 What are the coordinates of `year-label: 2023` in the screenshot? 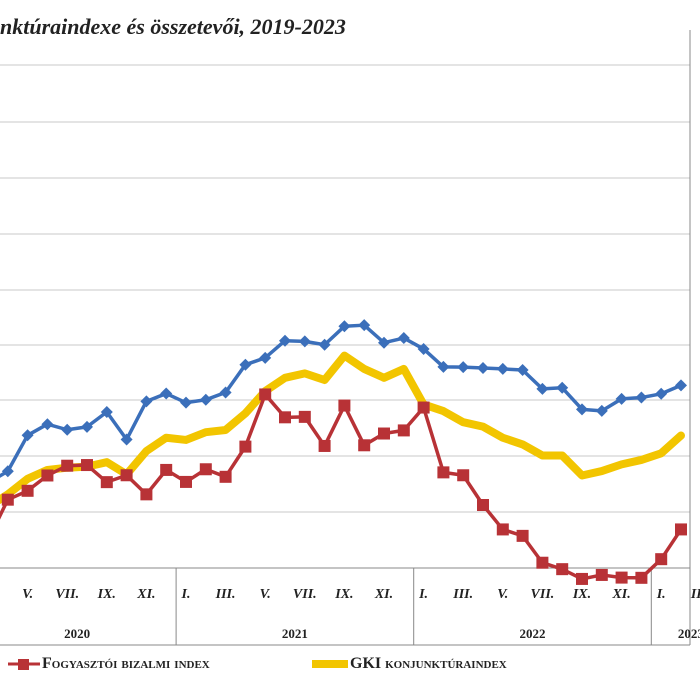 It's located at (689, 633).